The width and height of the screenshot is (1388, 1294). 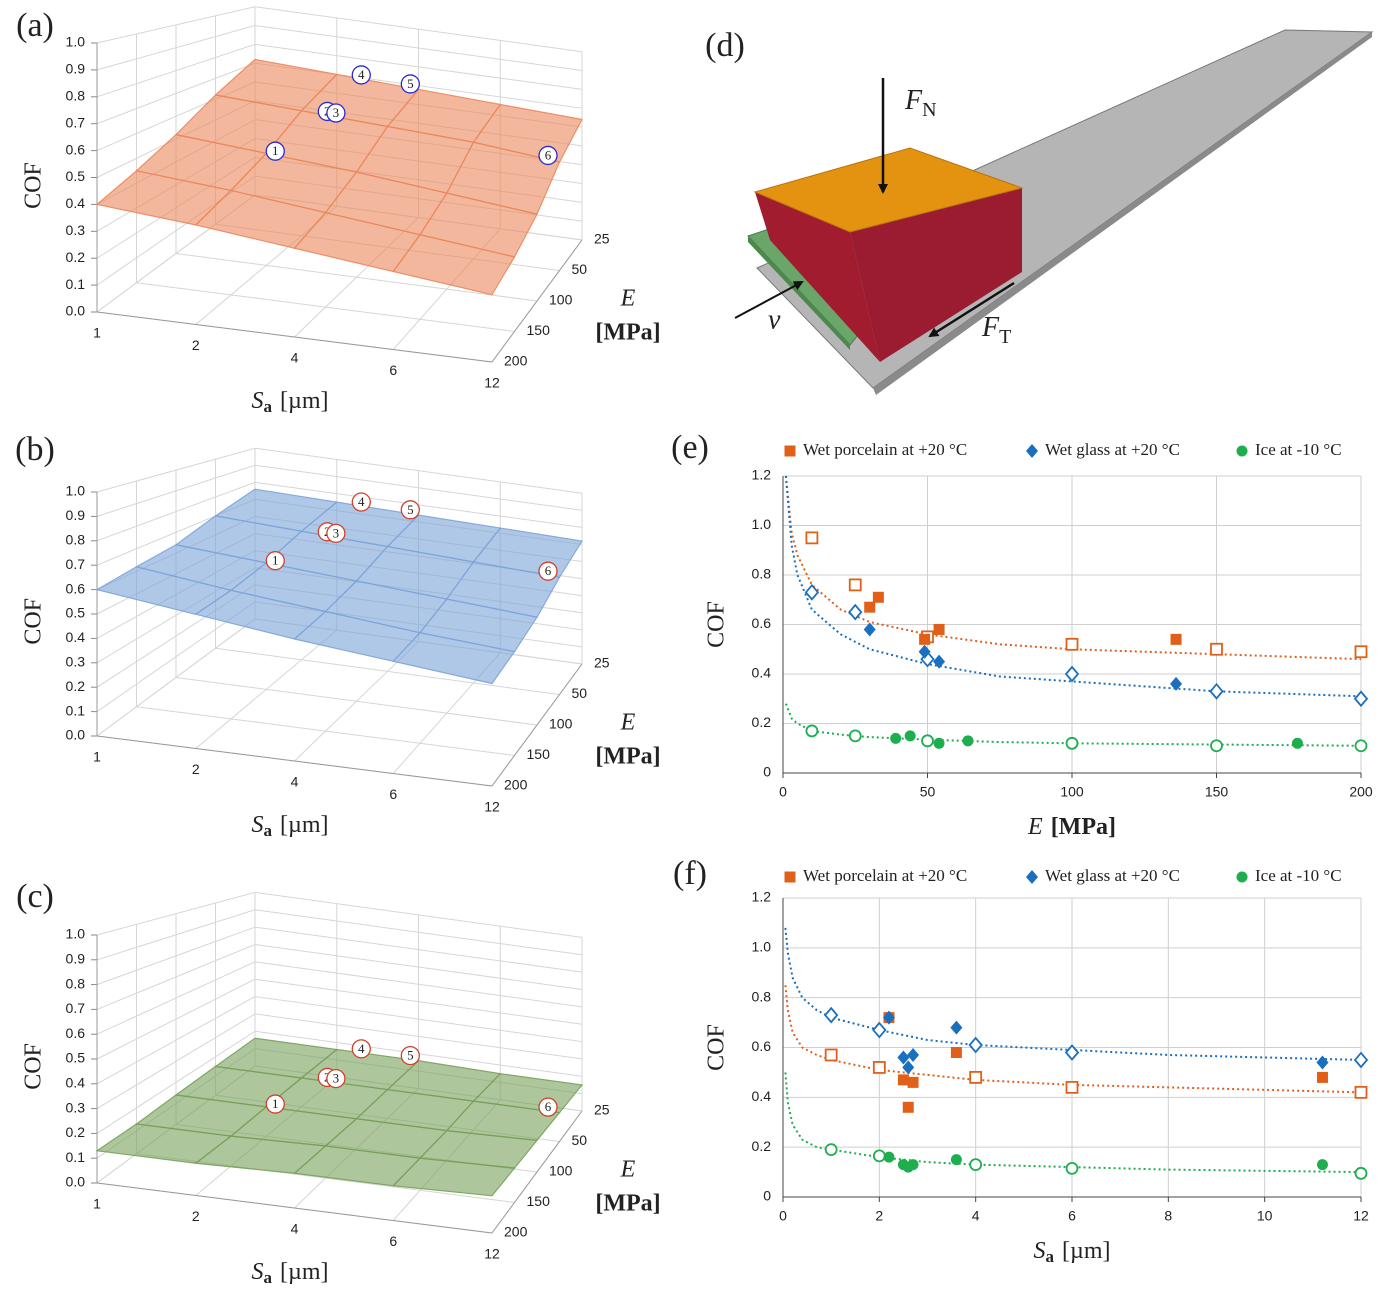 I want to click on symbol: S, so click(x=1040, y=1251).